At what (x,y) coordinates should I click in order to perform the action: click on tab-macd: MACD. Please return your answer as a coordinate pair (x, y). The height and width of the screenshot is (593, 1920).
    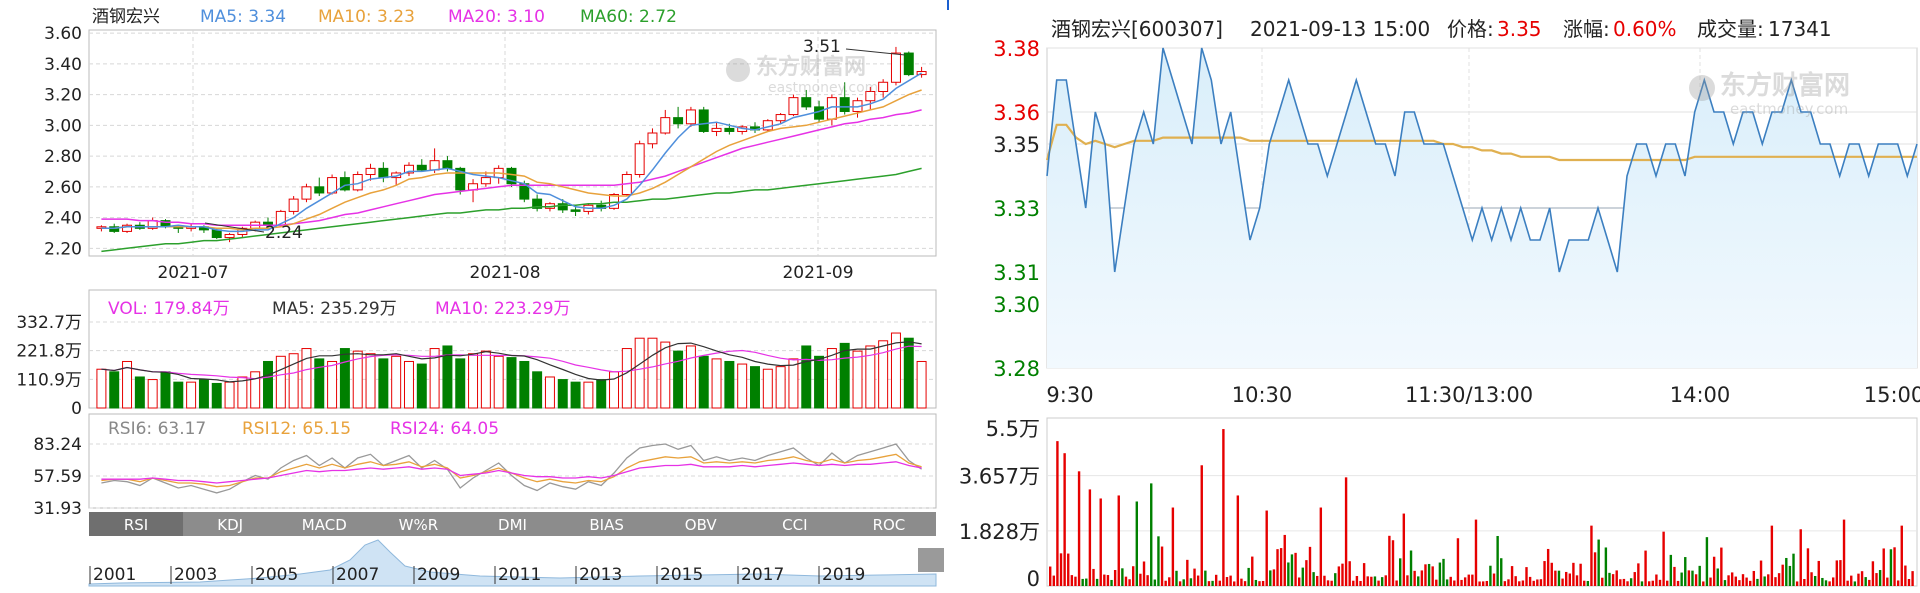
    Looking at the image, I should click on (324, 524).